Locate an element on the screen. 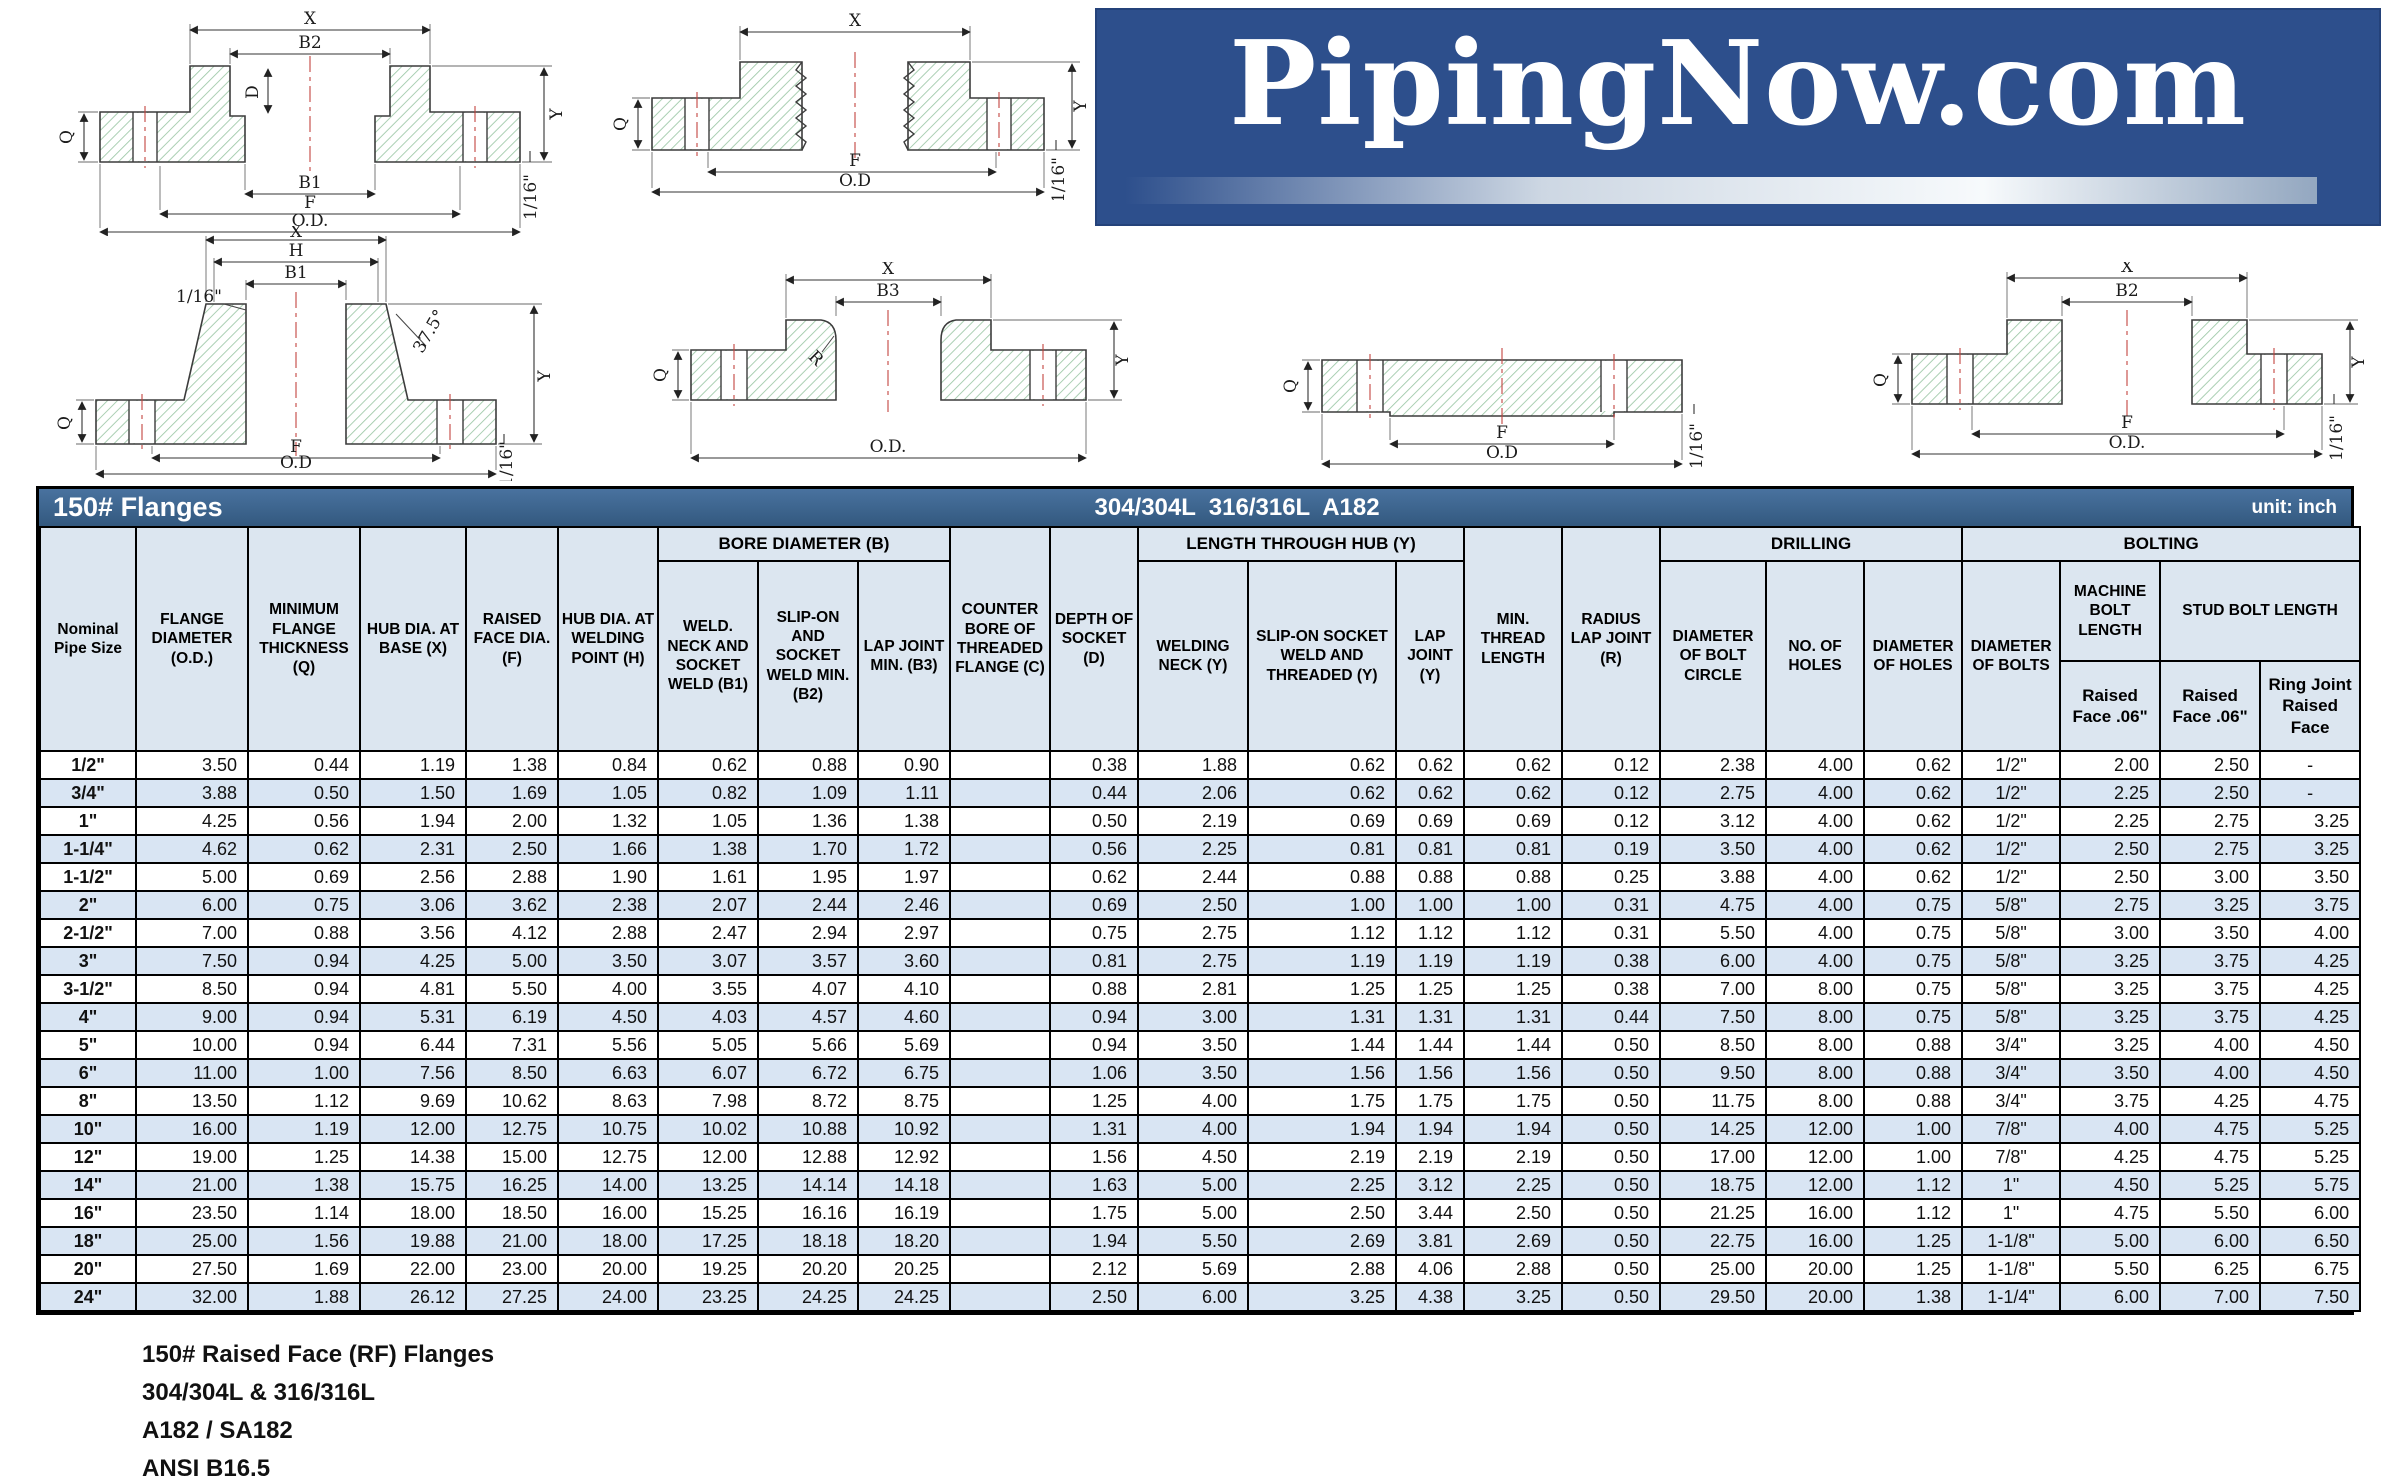 The width and height of the screenshot is (2389, 1481). dim-label: F is located at coordinates (310, 203).